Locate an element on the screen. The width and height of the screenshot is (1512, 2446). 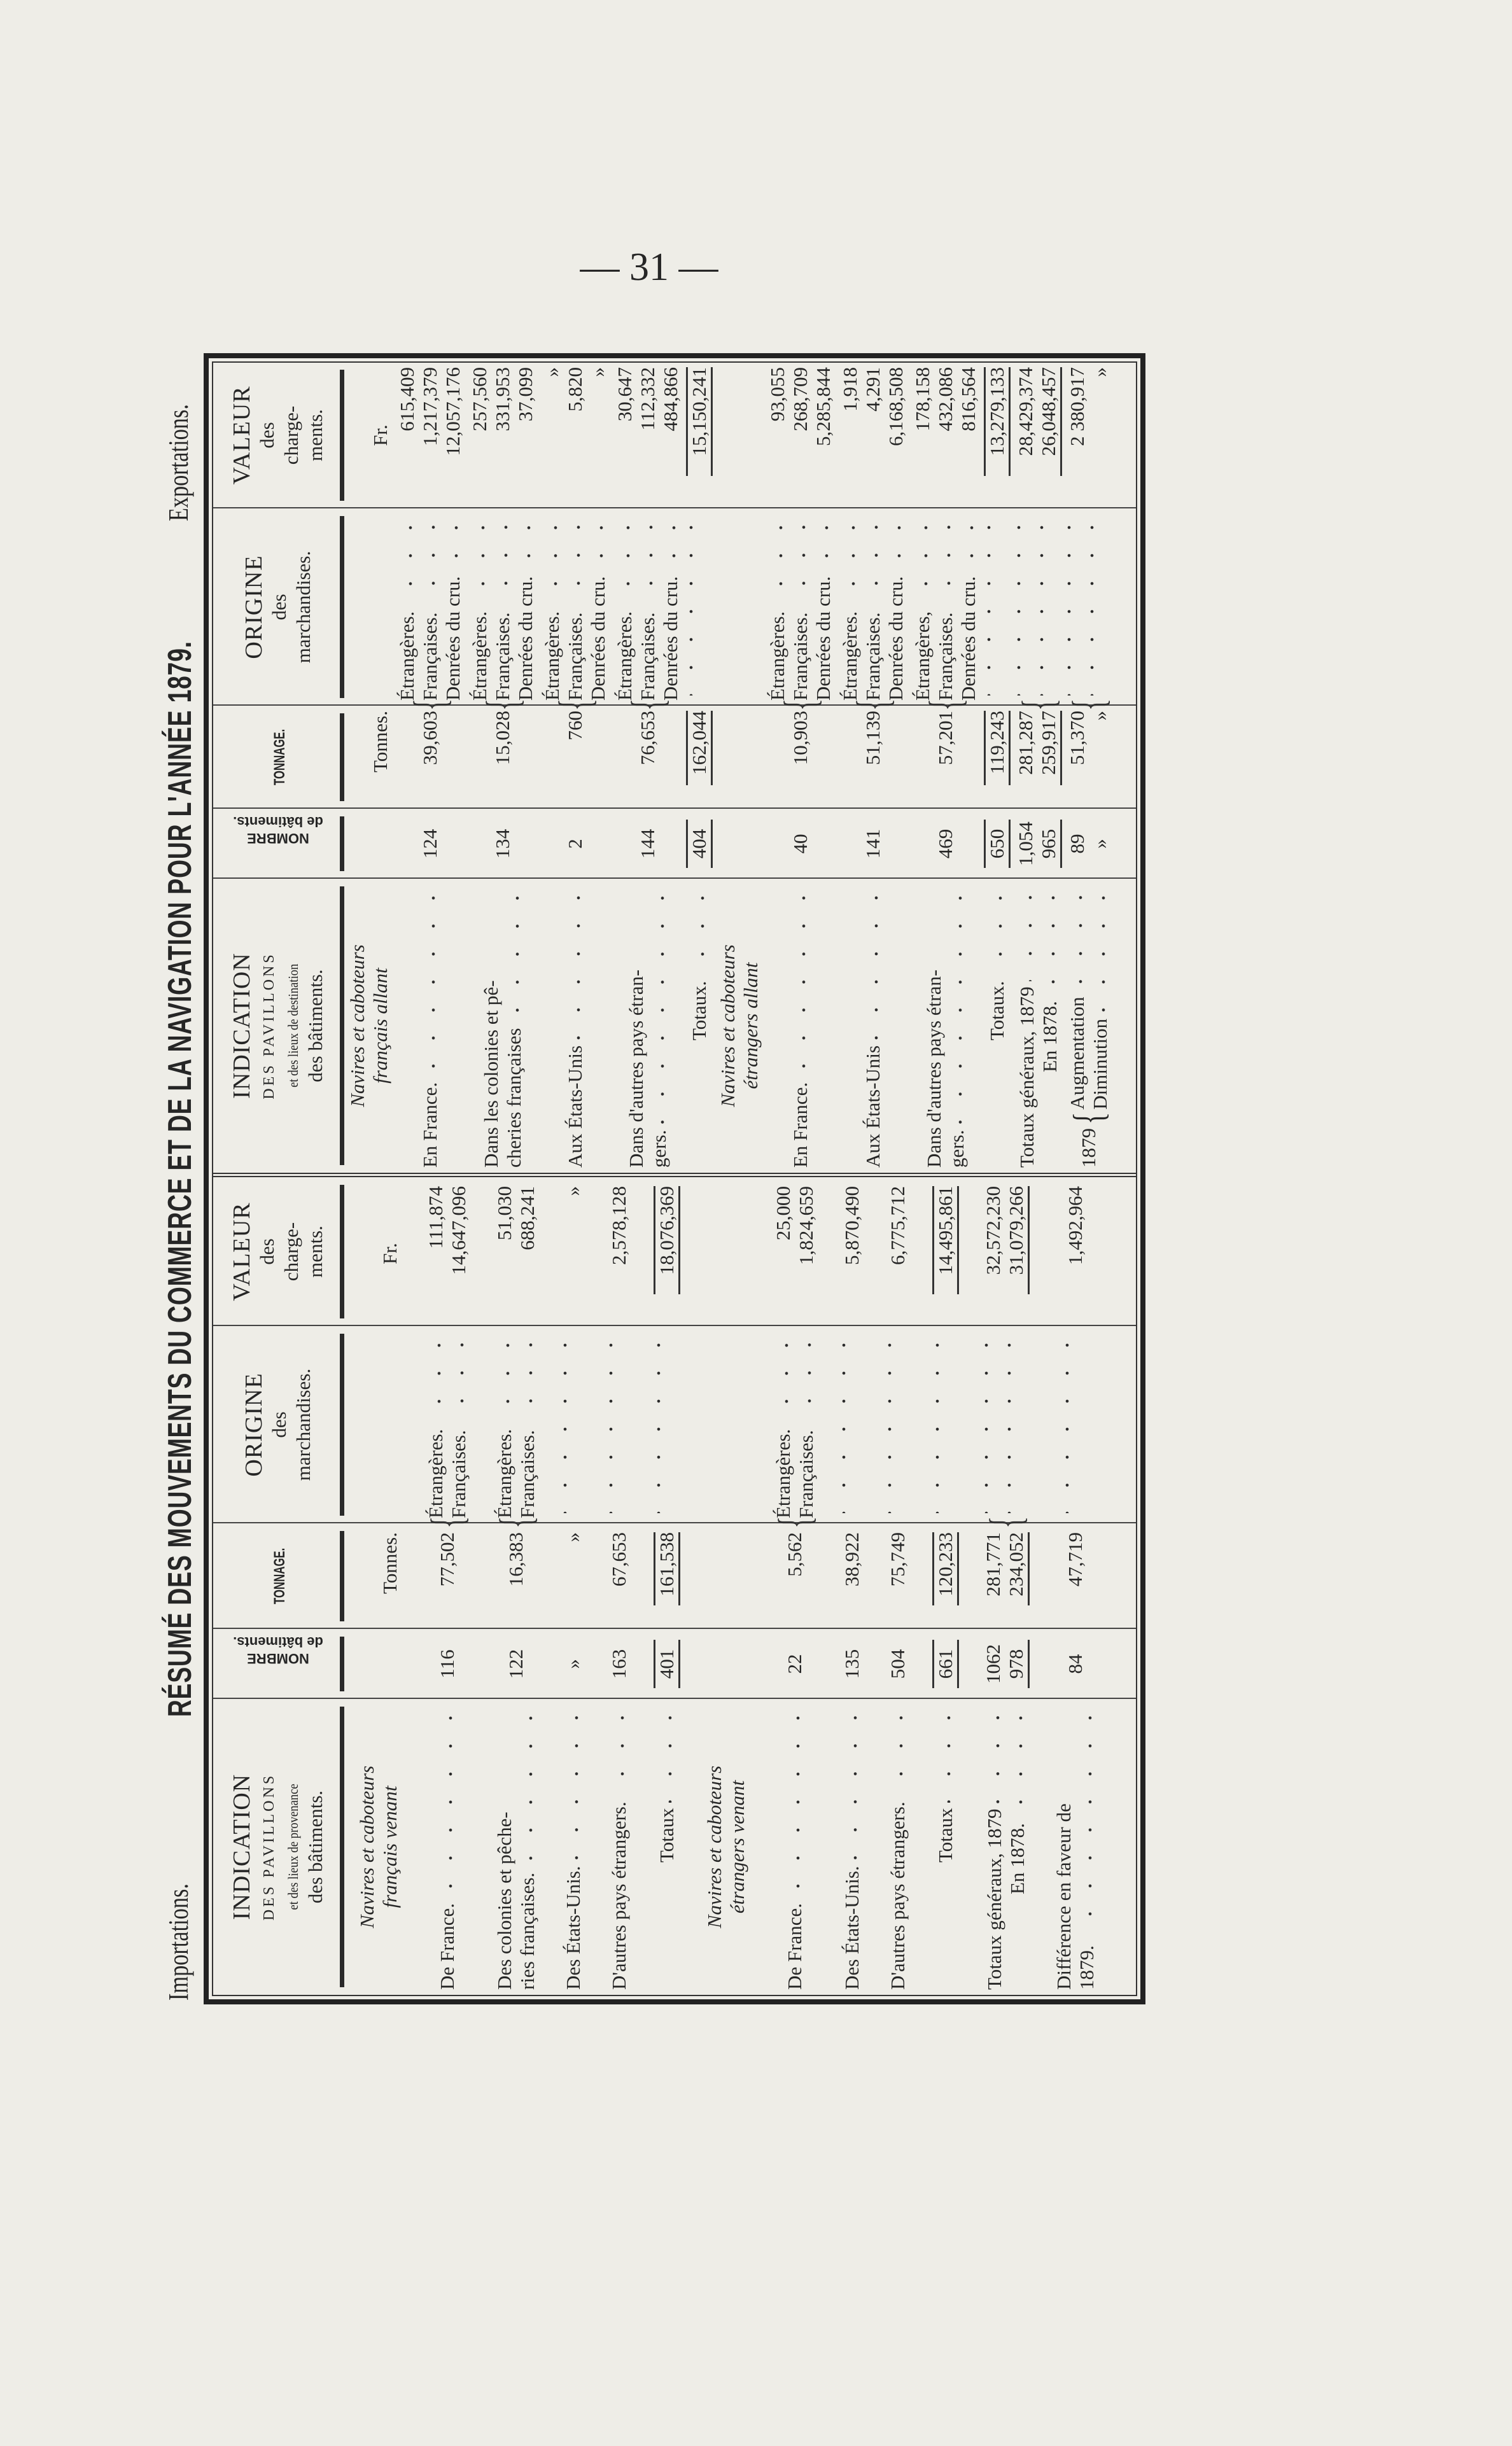
indication-cell: D'autres pays étrangers. is located at coordinates (898, 1847).